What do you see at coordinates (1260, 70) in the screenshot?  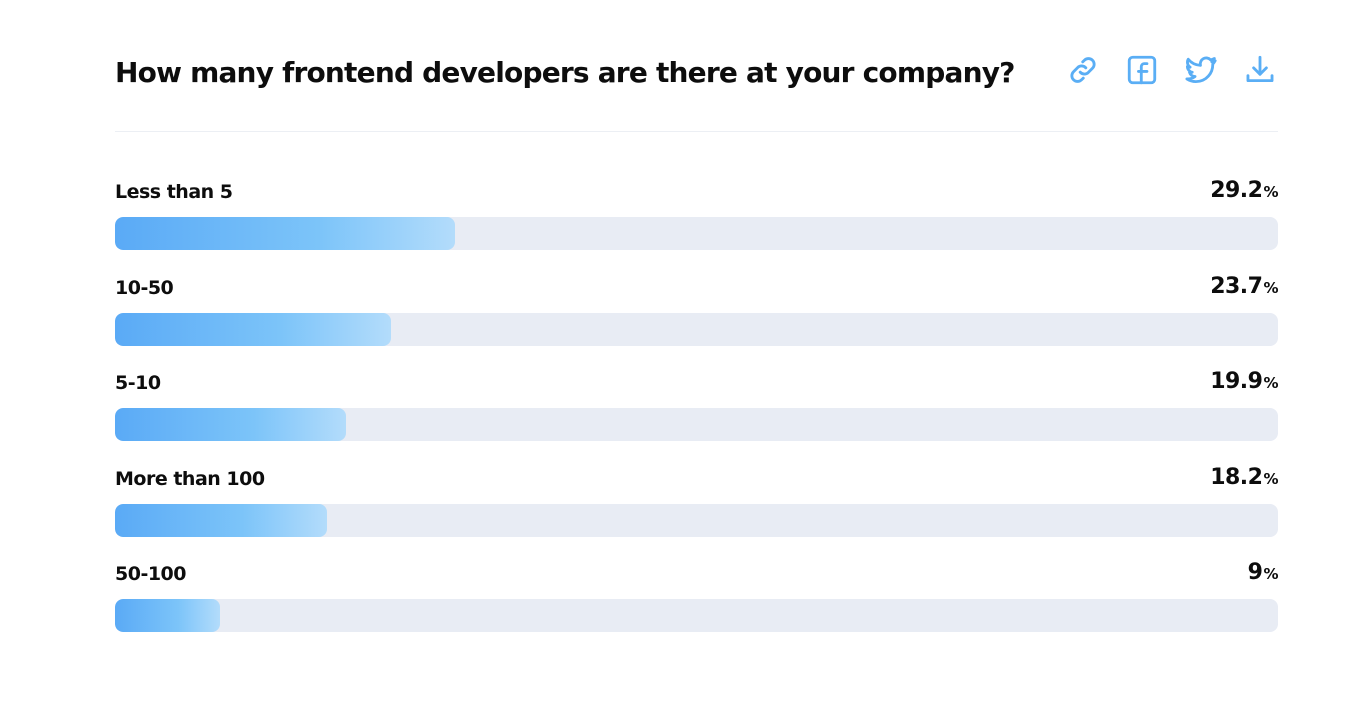 I see `download-icon` at bounding box center [1260, 70].